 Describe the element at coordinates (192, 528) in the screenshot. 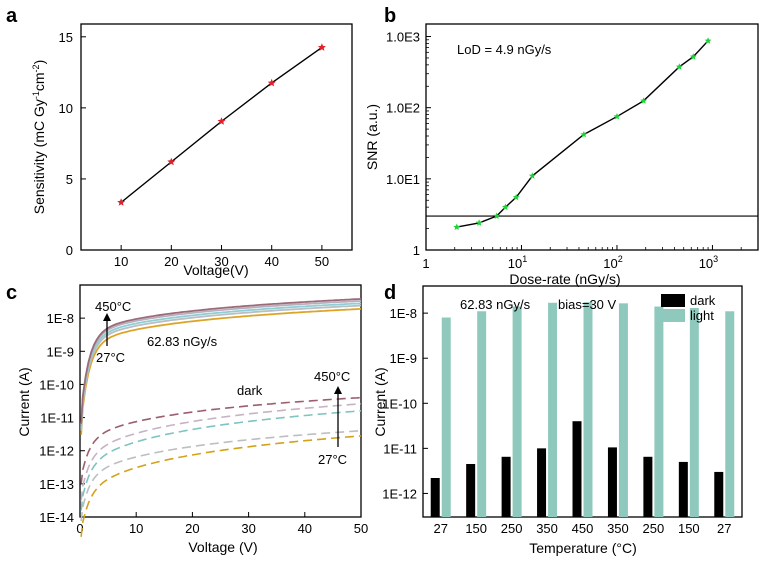

I see `panel-c-x-tick-label: 20` at that location.